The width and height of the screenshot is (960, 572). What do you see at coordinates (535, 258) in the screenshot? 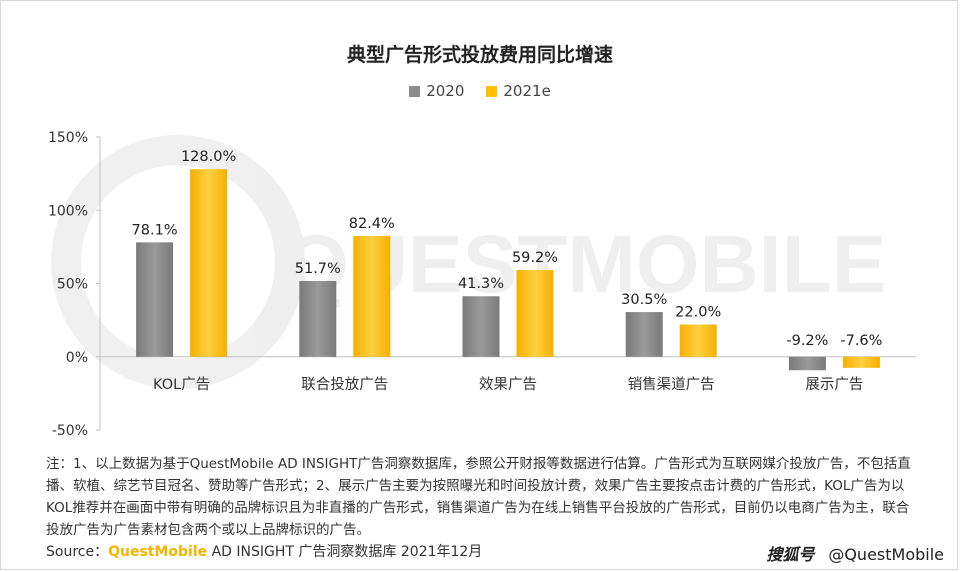
I see `data-label-2021e: 59.2%` at bounding box center [535, 258].